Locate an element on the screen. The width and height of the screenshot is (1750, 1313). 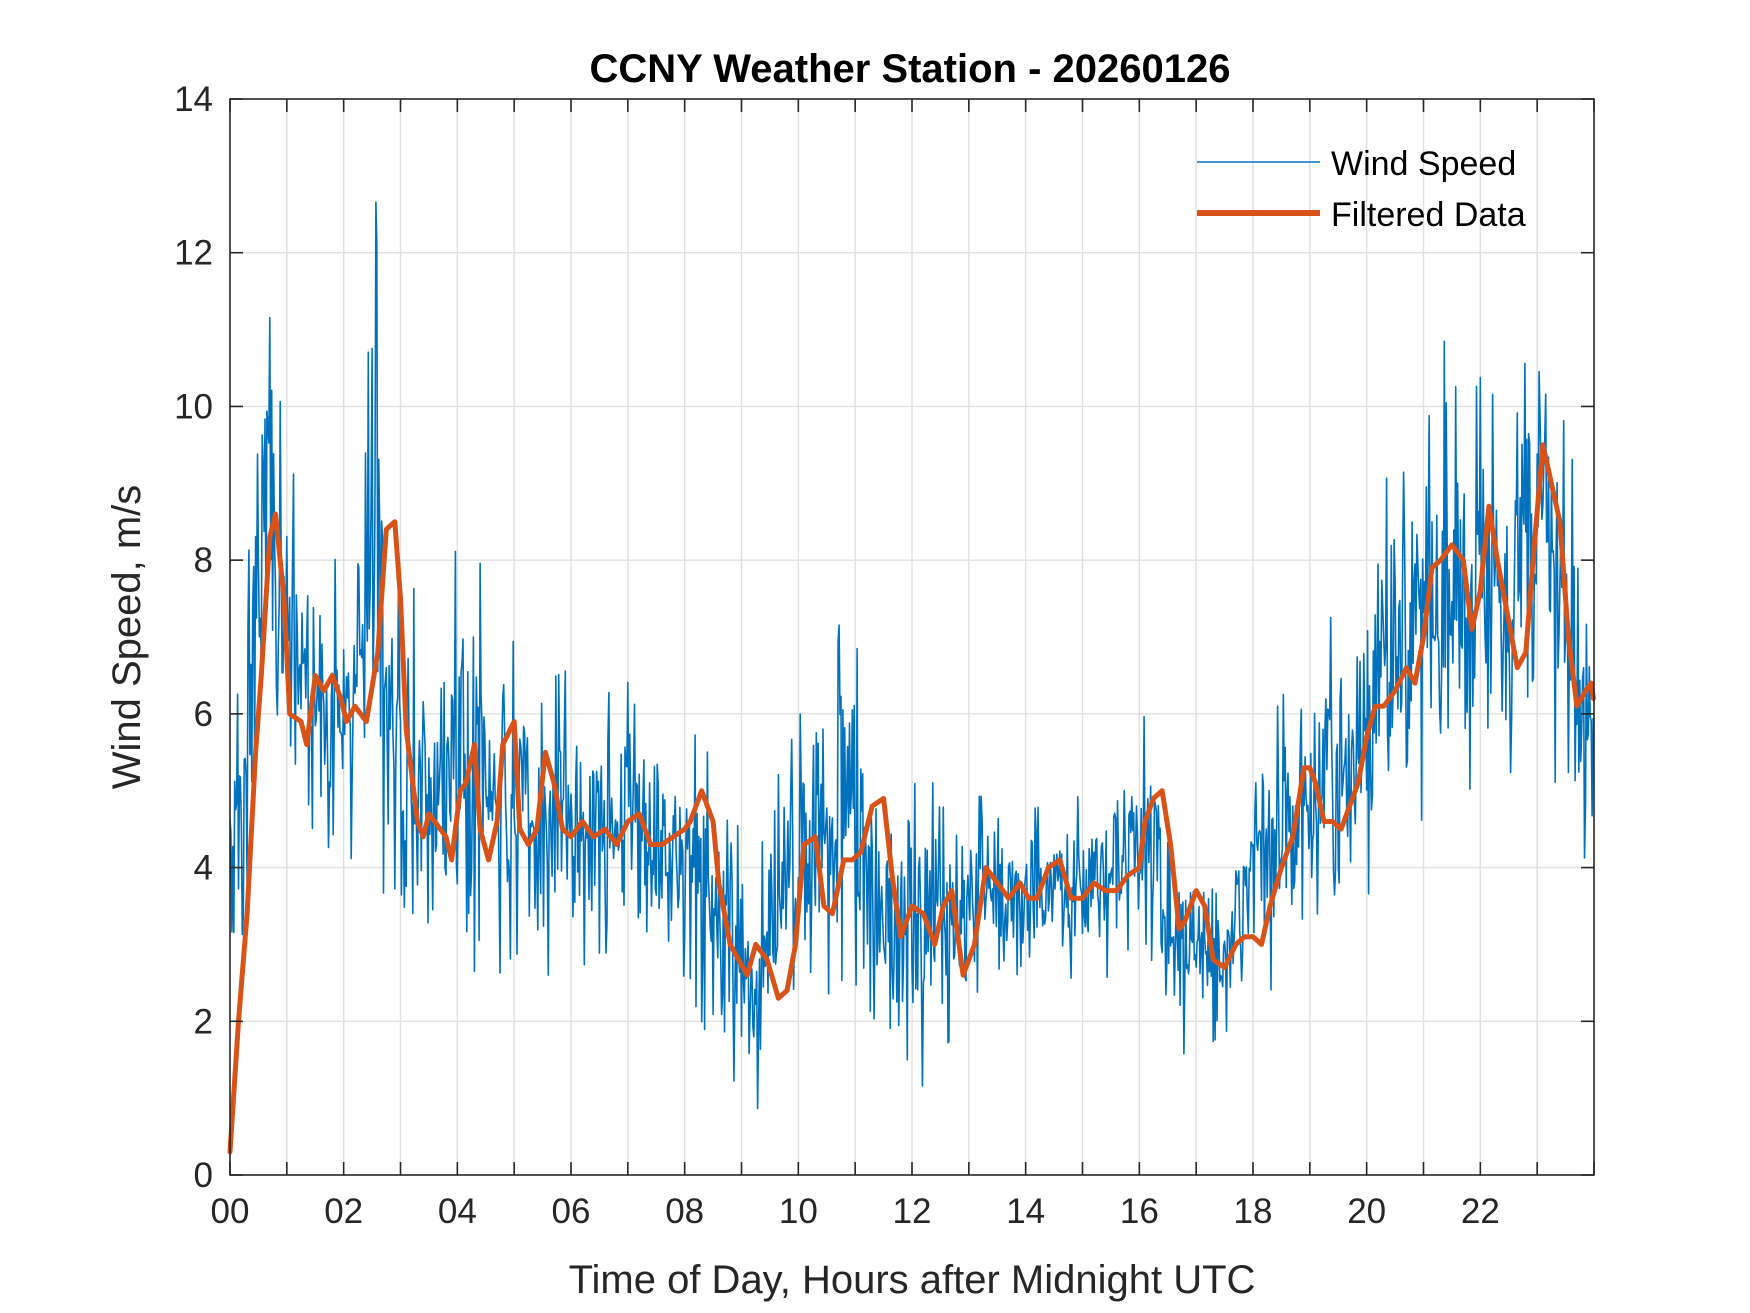
x-tick-label: 00 is located at coordinates (230, 1211).